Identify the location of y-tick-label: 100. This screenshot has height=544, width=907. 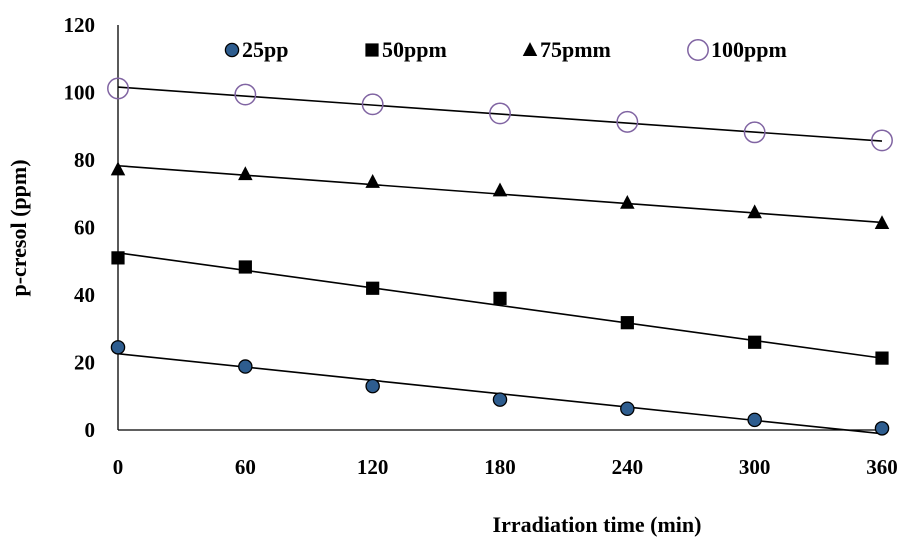
(80, 93).